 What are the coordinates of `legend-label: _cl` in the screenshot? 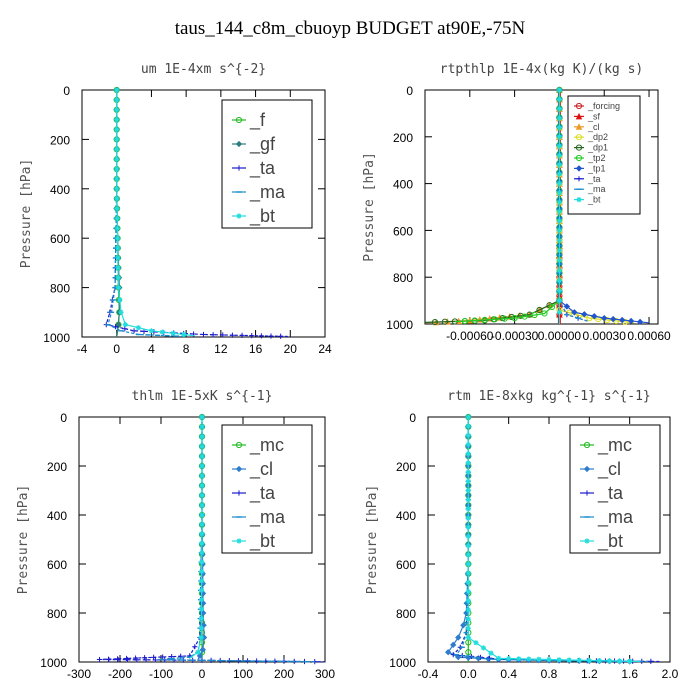 It's located at (261, 469).